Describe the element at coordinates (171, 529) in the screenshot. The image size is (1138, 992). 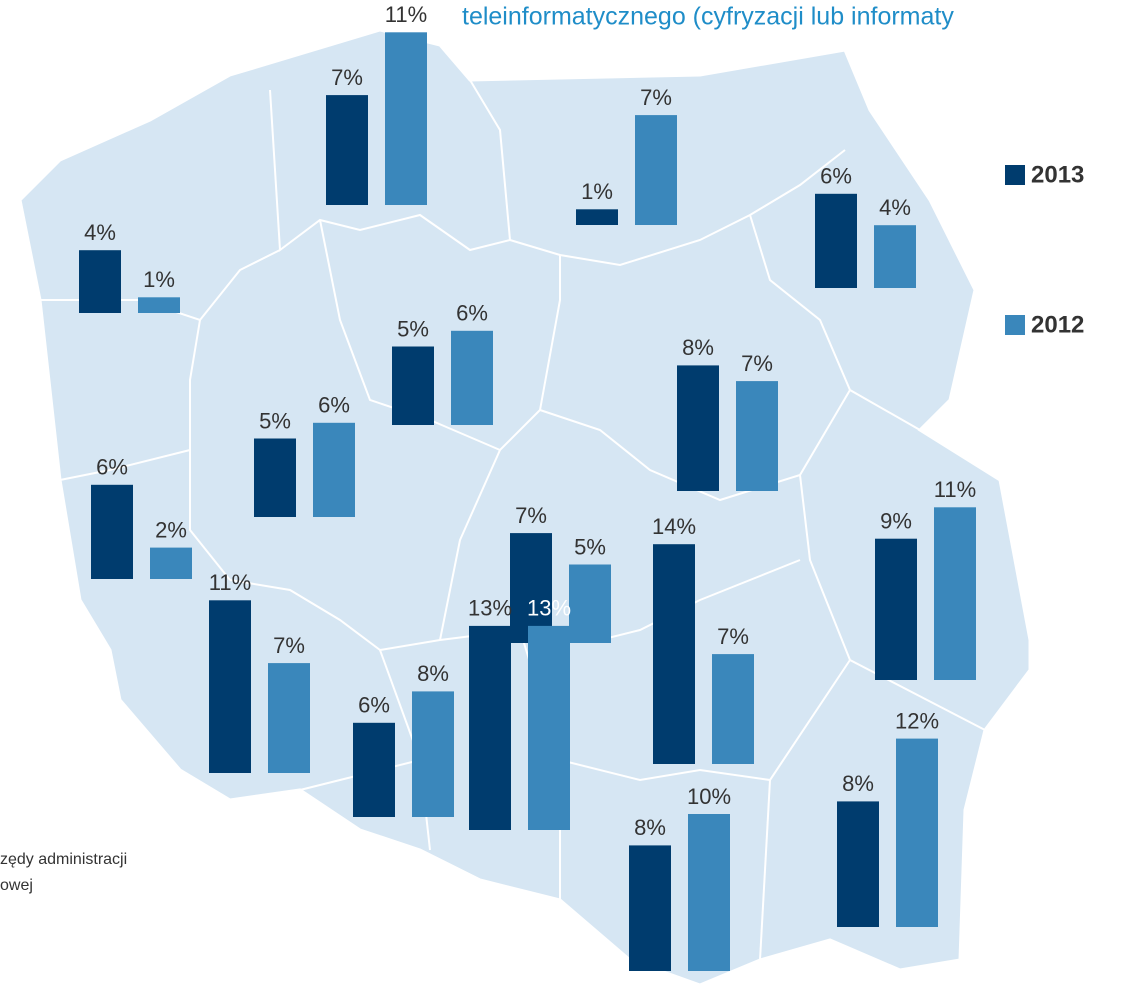
I see `value-label: 2%` at that location.